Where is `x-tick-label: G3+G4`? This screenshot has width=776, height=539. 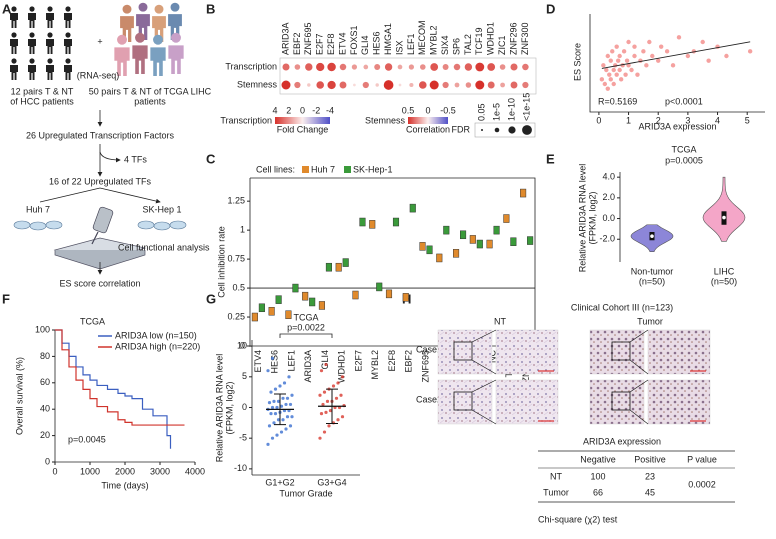
x-tick-label: G3+G4 is located at coordinates (331, 482).